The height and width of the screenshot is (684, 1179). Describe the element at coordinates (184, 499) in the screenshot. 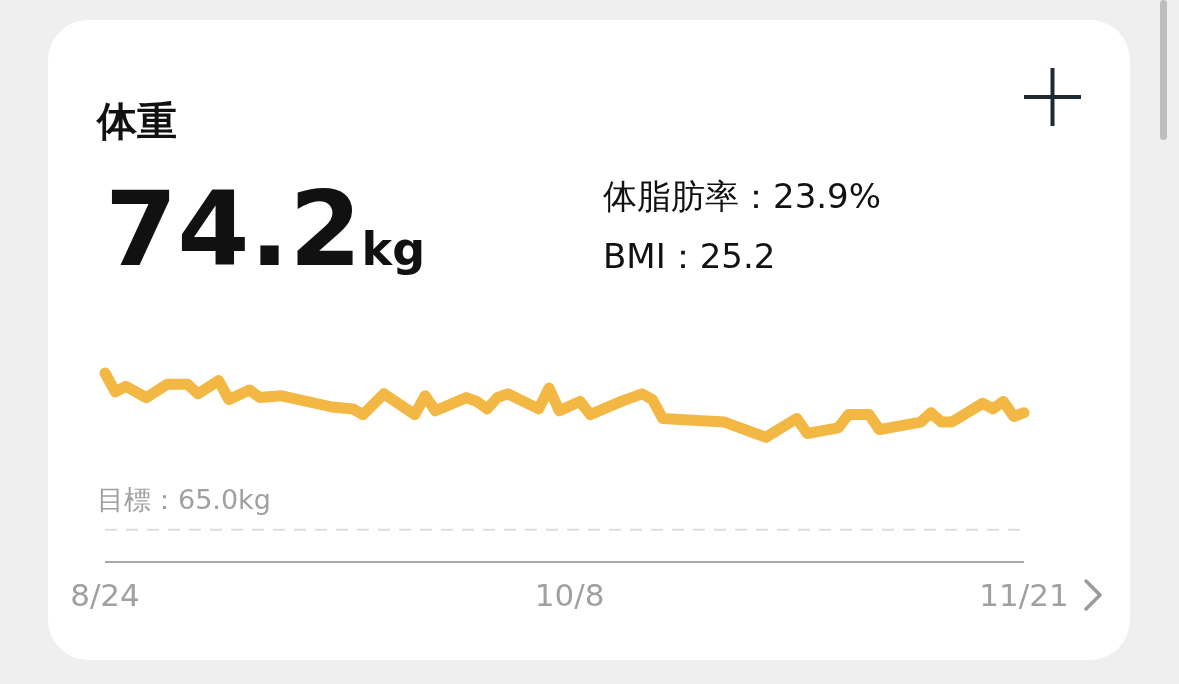

I see `ref-line-label: 目標：65.0kg` at that location.